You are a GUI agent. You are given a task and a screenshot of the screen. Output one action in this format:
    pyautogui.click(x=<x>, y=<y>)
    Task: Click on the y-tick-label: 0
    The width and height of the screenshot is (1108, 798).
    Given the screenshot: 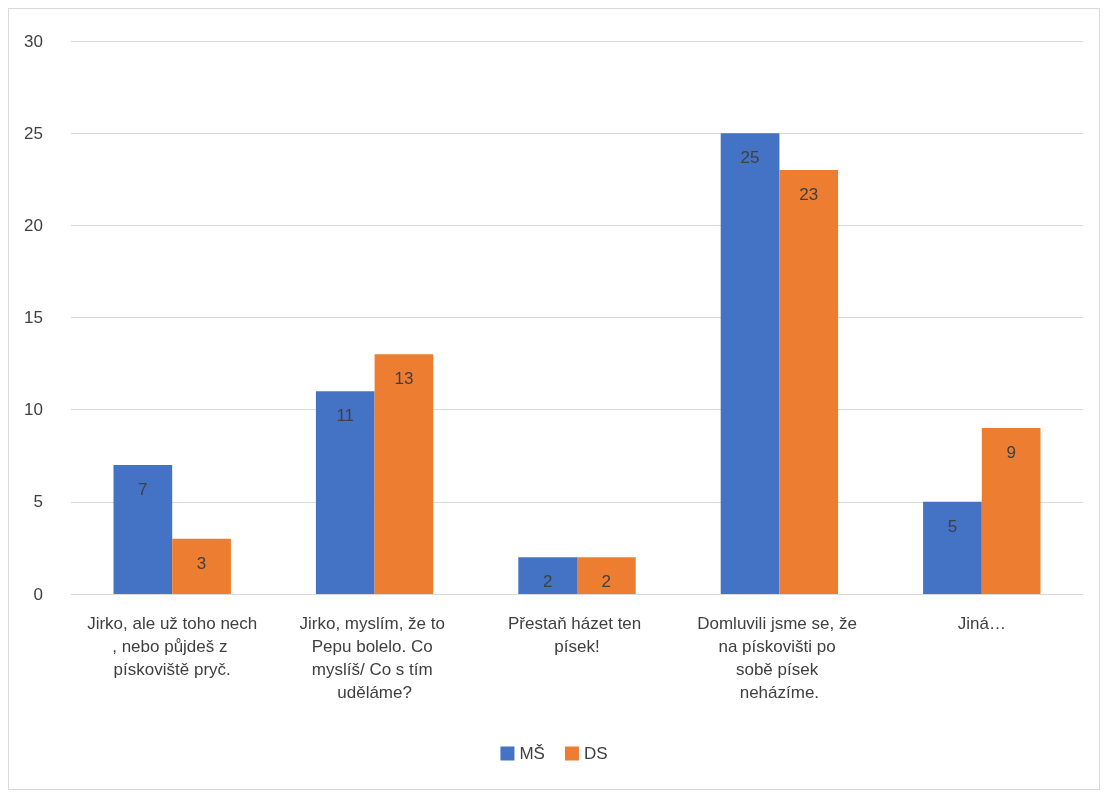 What is the action you would take?
    pyautogui.click(x=38, y=594)
    